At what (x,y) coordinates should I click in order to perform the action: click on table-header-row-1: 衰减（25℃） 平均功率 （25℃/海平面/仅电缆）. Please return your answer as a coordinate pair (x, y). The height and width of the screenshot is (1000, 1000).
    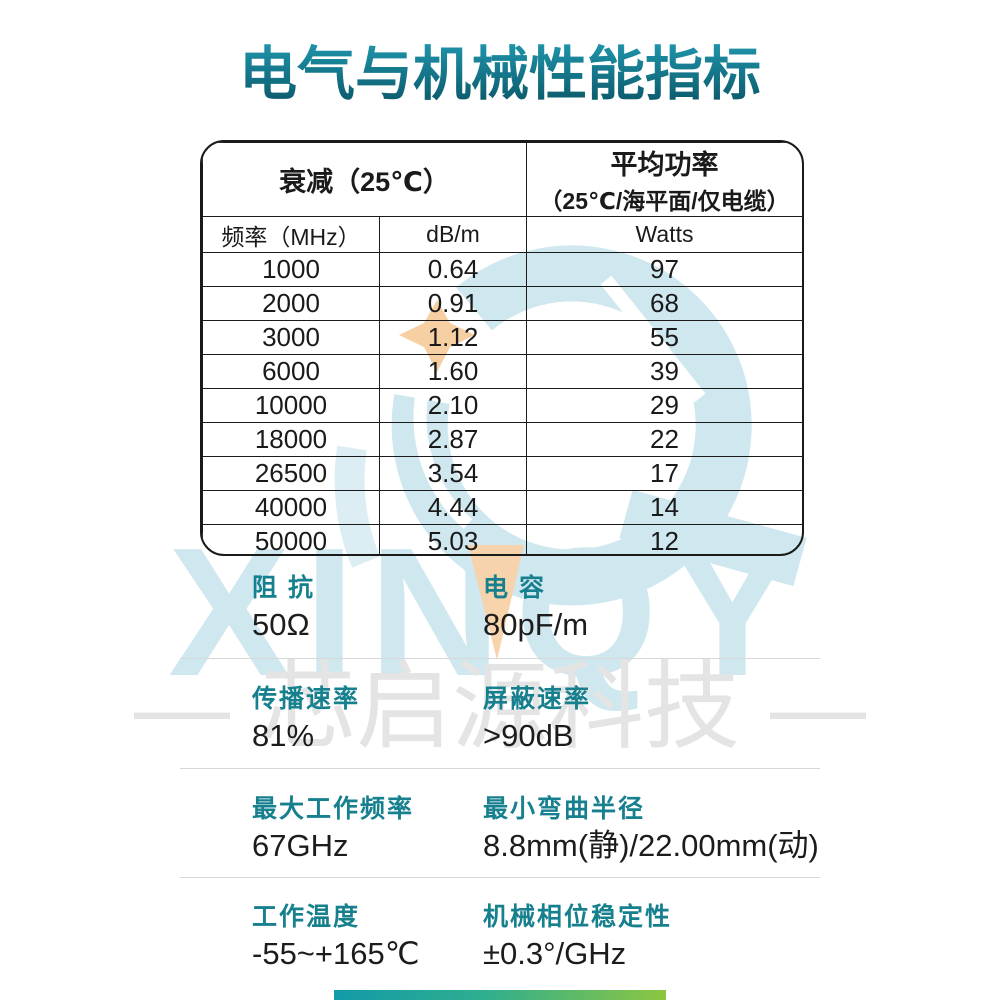
    Looking at the image, I should click on (502, 179).